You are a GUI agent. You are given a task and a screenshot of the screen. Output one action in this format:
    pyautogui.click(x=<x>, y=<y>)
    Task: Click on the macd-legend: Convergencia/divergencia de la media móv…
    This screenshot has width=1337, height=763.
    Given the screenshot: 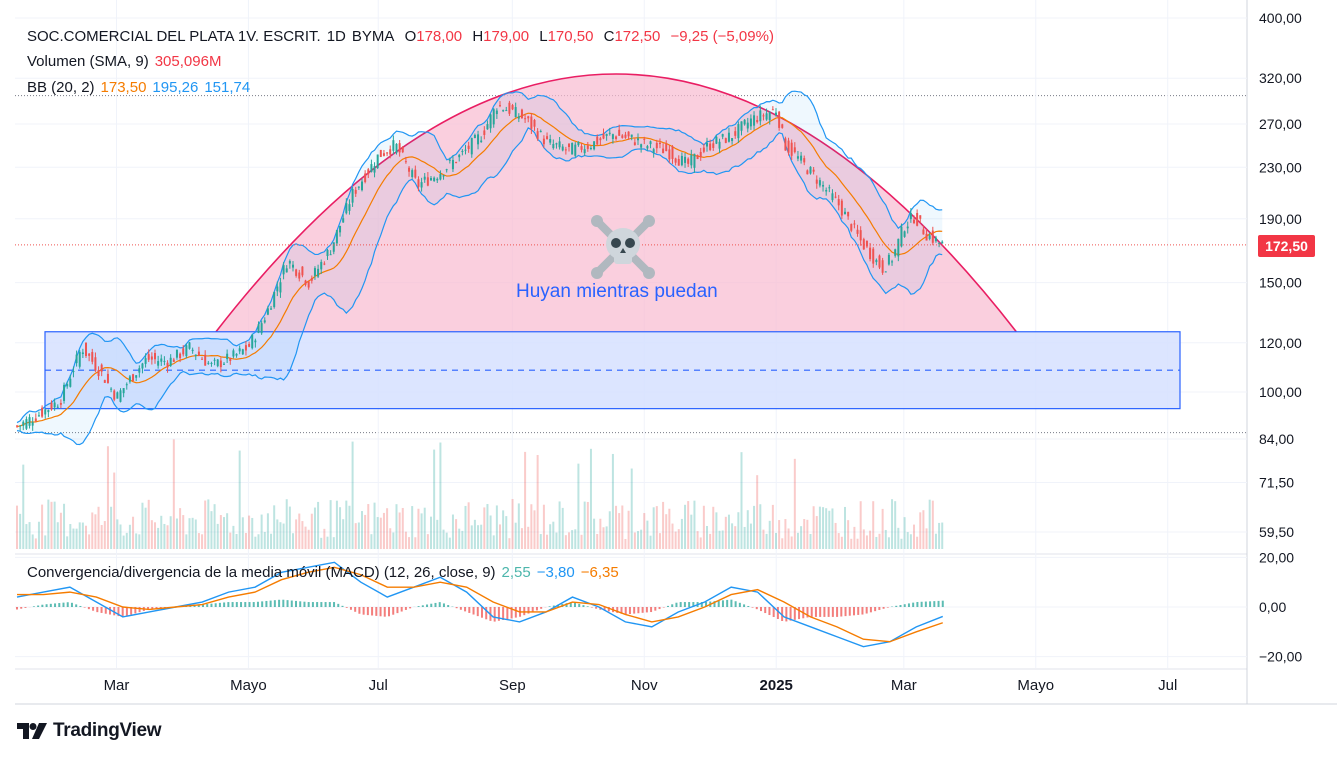 What is the action you would take?
    pyautogui.click(x=326, y=572)
    